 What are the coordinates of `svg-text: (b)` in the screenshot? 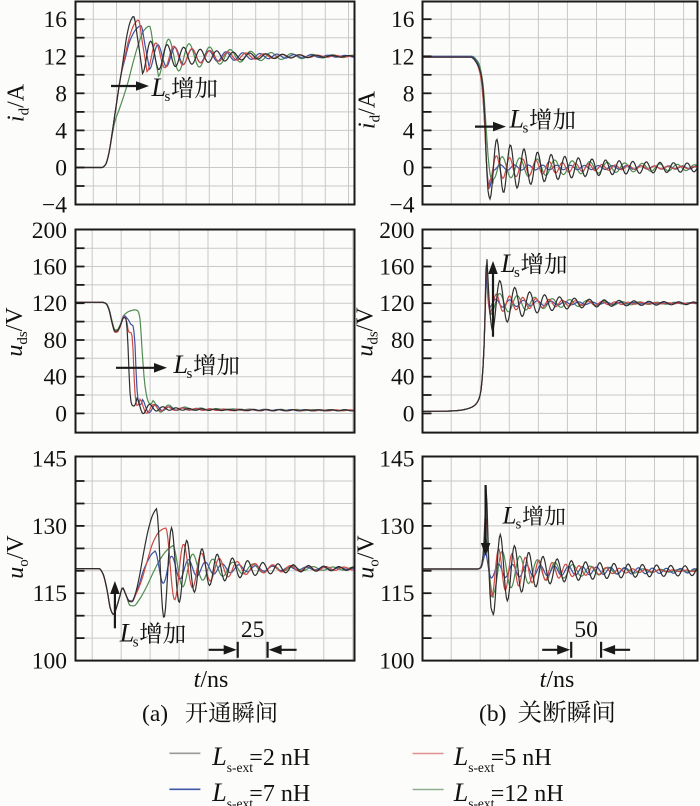 It's located at (492, 714).